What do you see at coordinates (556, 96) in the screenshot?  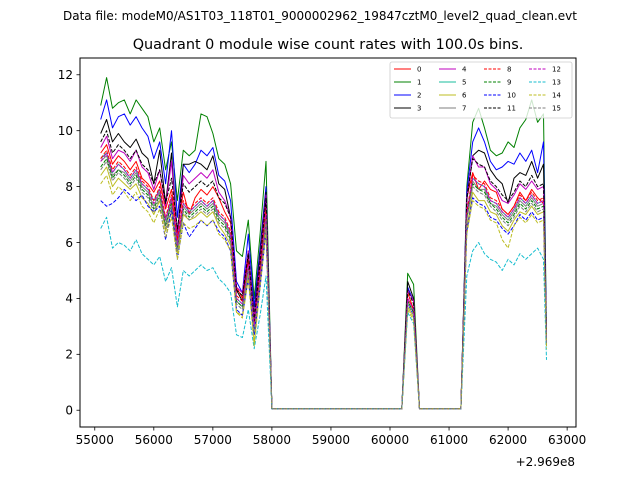 I see `legend-label-14: 14` at bounding box center [556, 96].